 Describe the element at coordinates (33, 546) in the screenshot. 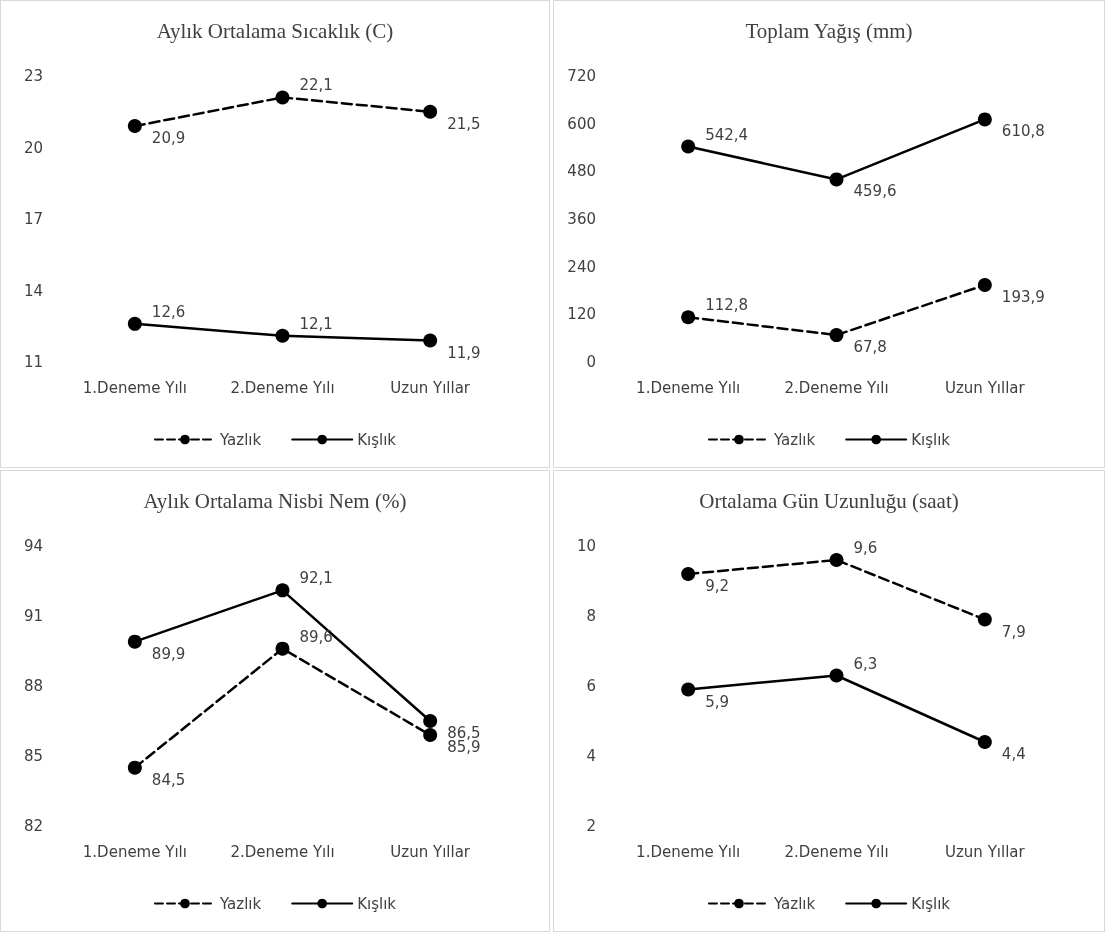

I see `y-tick-label: 94` at that location.